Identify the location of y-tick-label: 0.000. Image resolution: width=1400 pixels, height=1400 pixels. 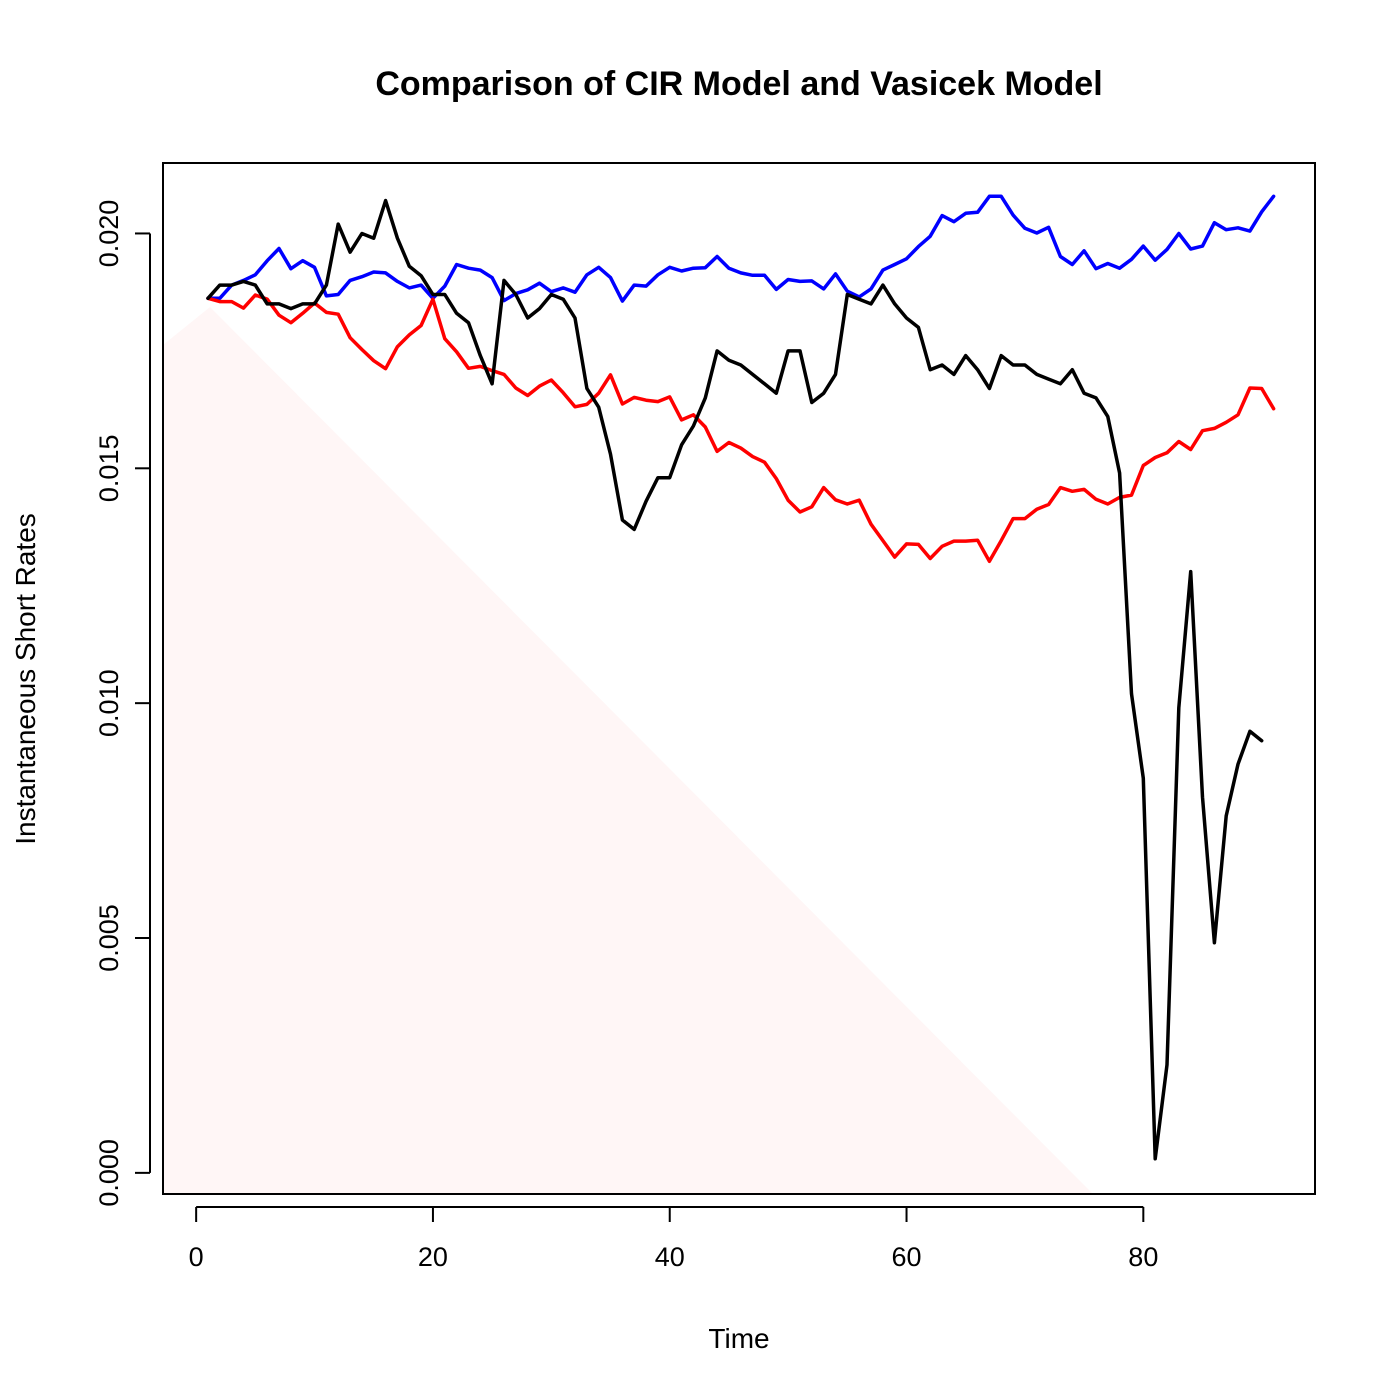
(109, 1173).